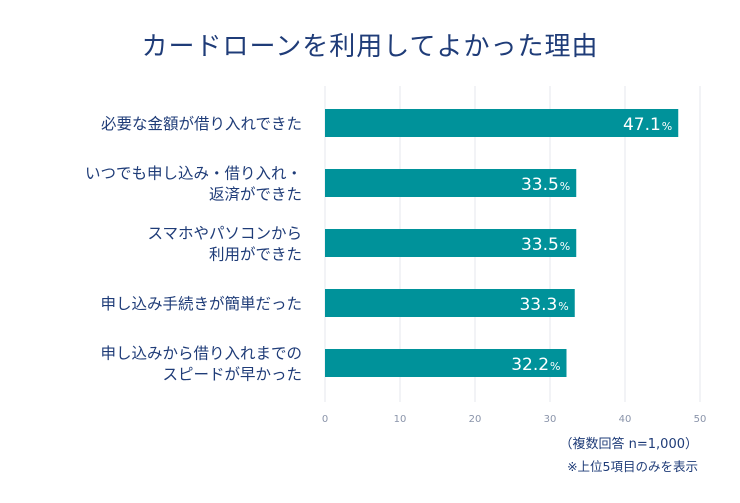  Describe the element at coordinates (224, 234) in the screenshot. I see `category-label: スマホやパソコンから` at that location.